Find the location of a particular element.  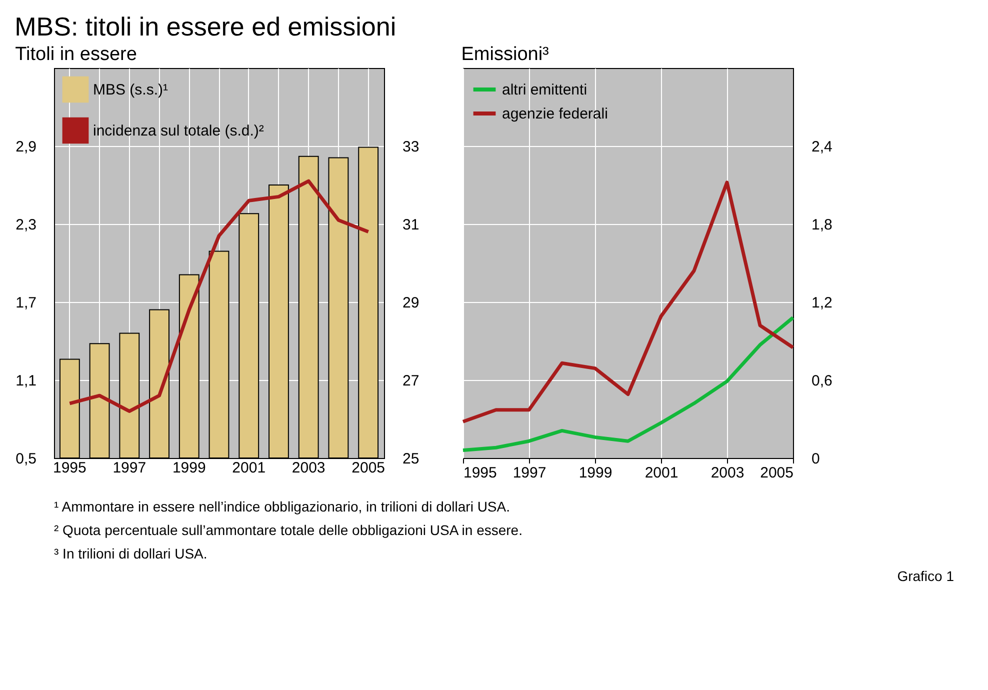

text: ³ In trilioni di dollari USA. is located at coordinates (131, 553).